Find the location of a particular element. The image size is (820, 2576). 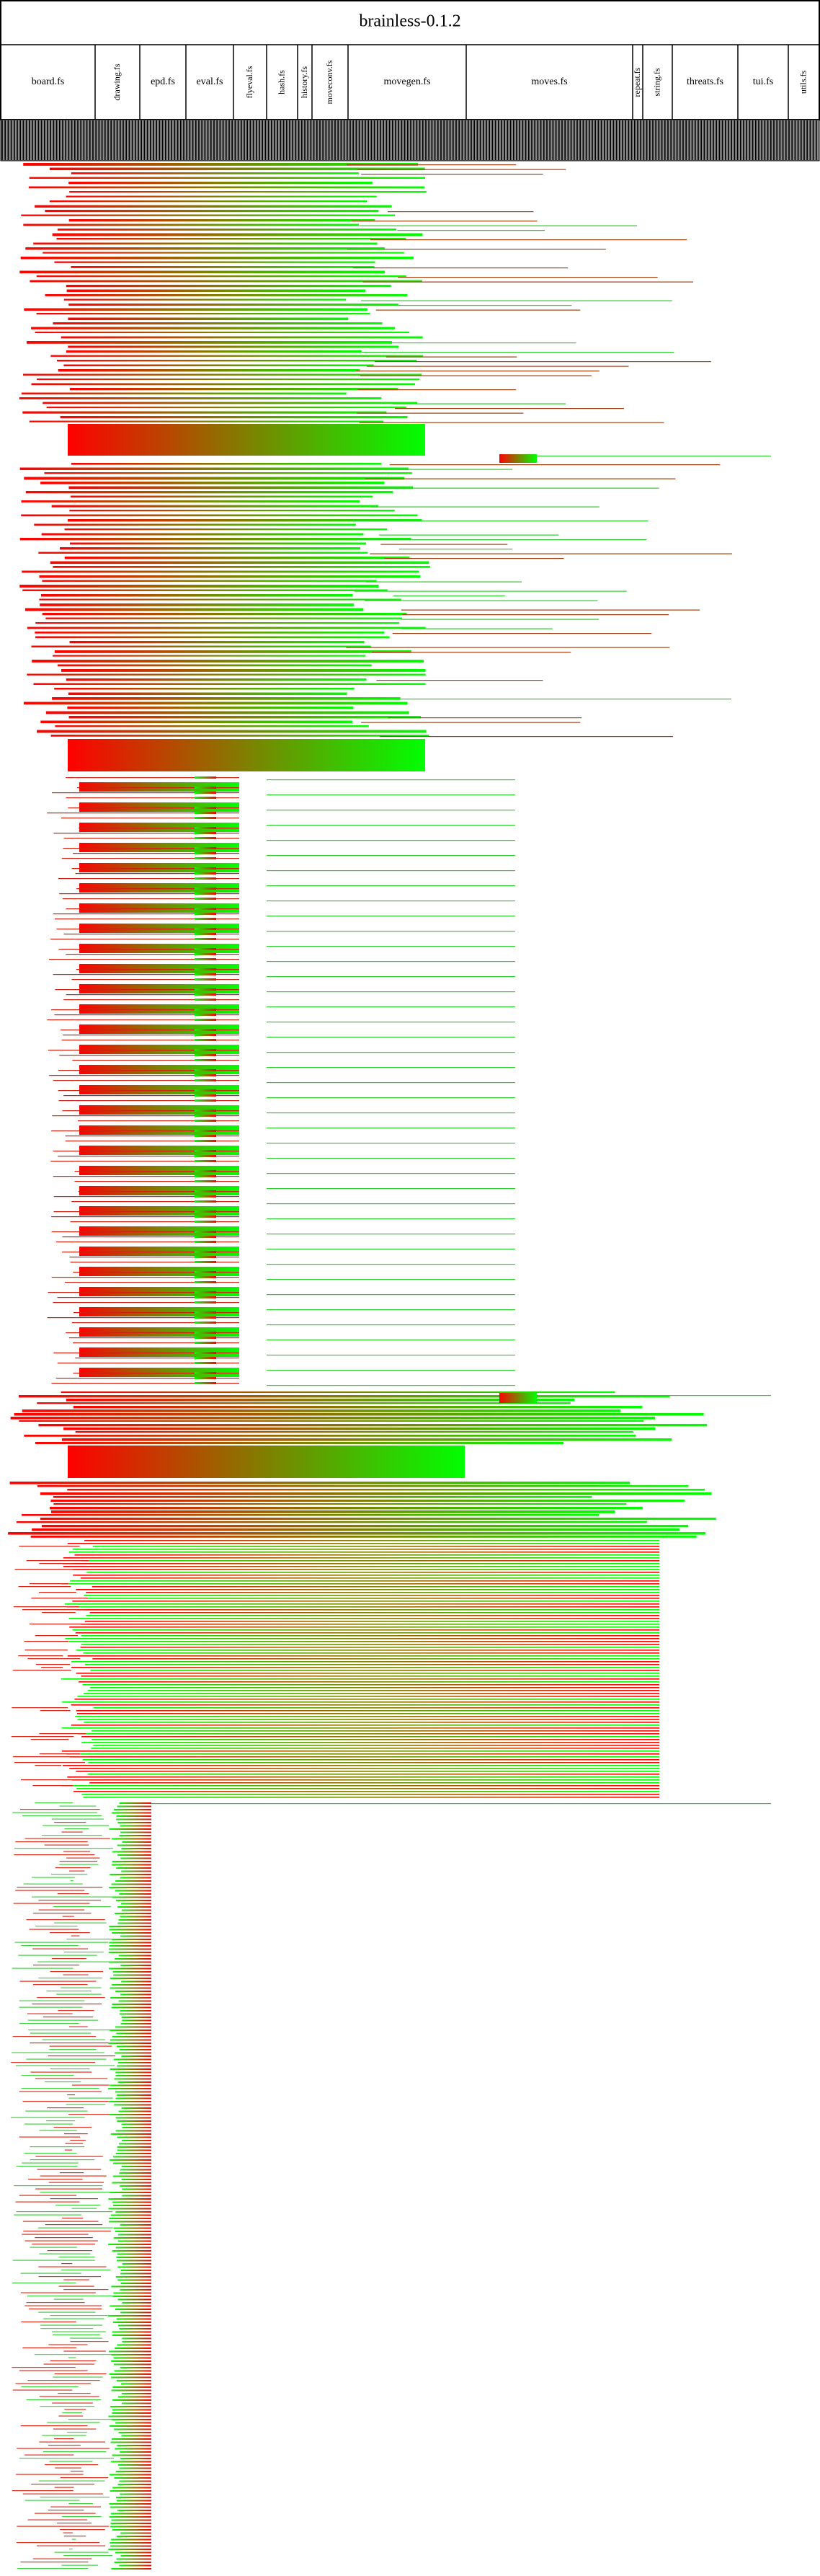

column-label: repeat.fs is located at coordinates (637, 82).